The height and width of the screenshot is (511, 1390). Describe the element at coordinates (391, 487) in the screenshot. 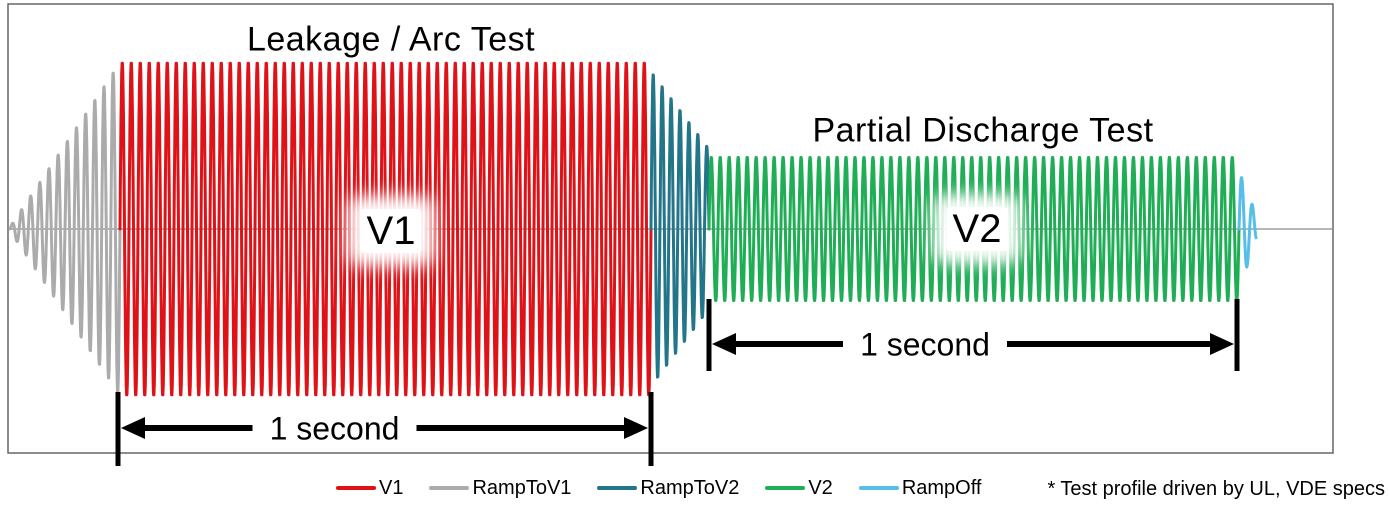

I see `legend-label: V1` at that location.